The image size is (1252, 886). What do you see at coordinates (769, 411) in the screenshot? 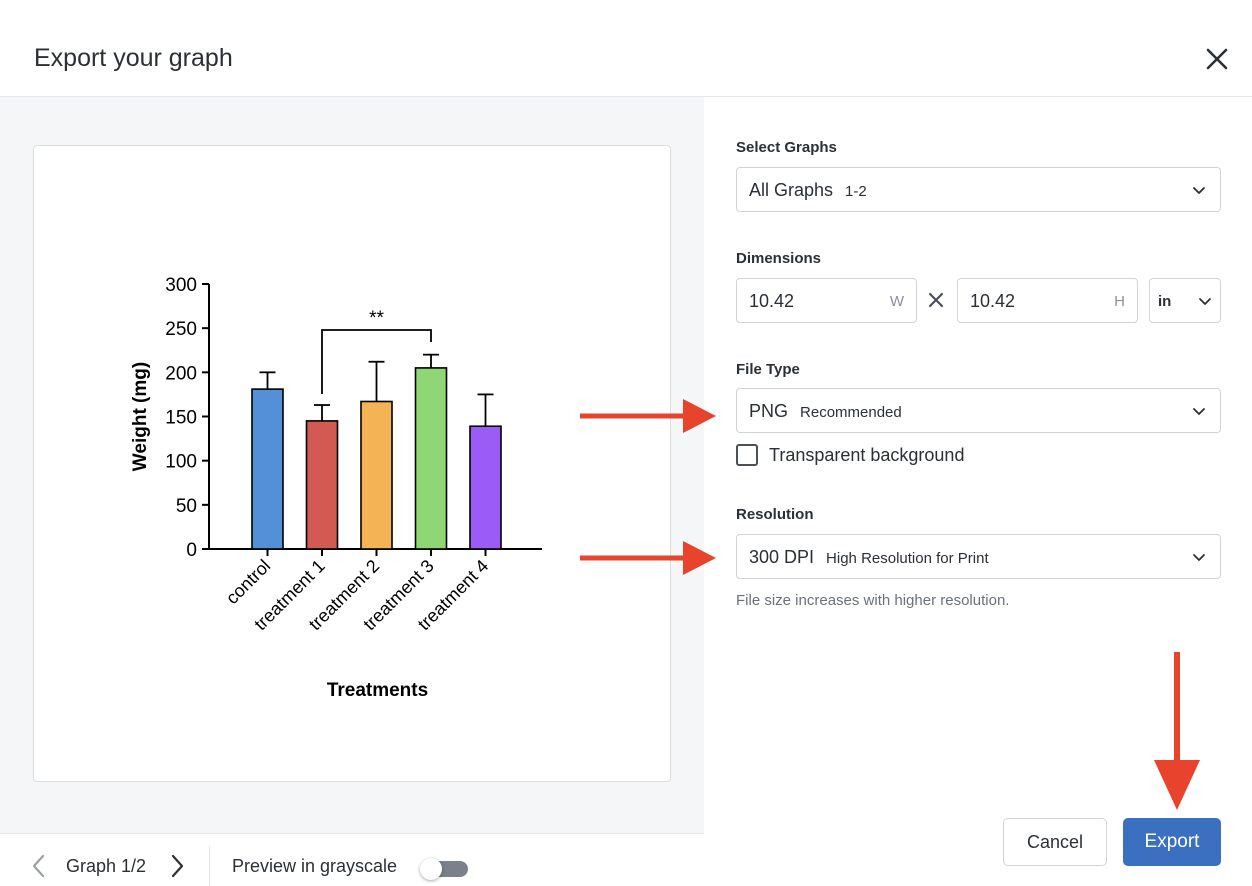
I see `file-type-value: PNG` at bounding box center [769, 411].